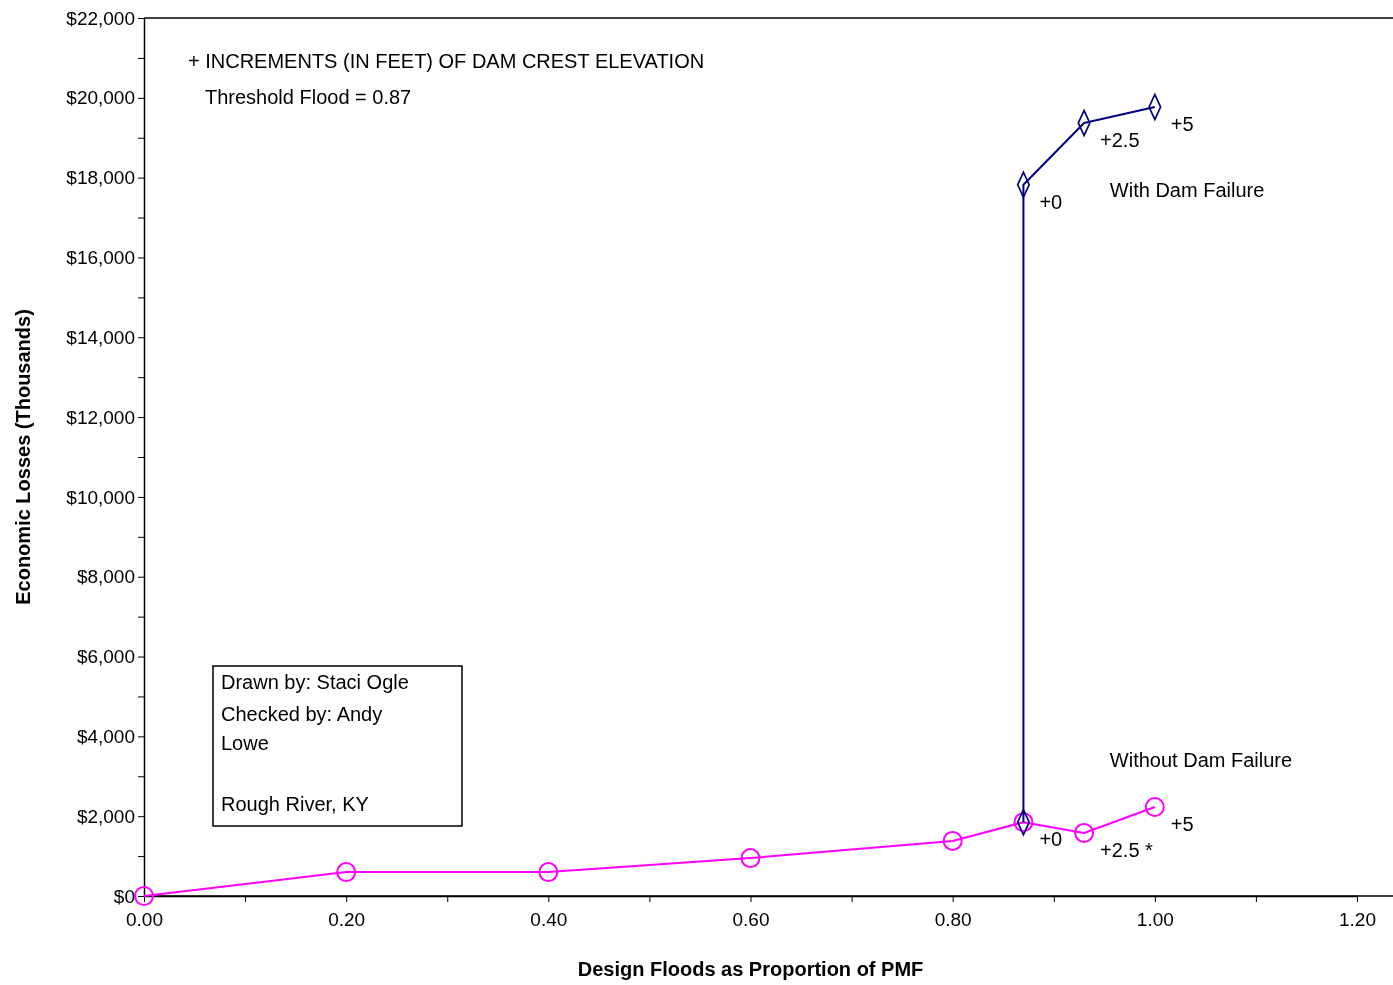 This screenshot has width=1393, height=985. Describe the element at coordinates (295, 804) in the screenshot. I see `annotation: Rough River, KY` at that location.